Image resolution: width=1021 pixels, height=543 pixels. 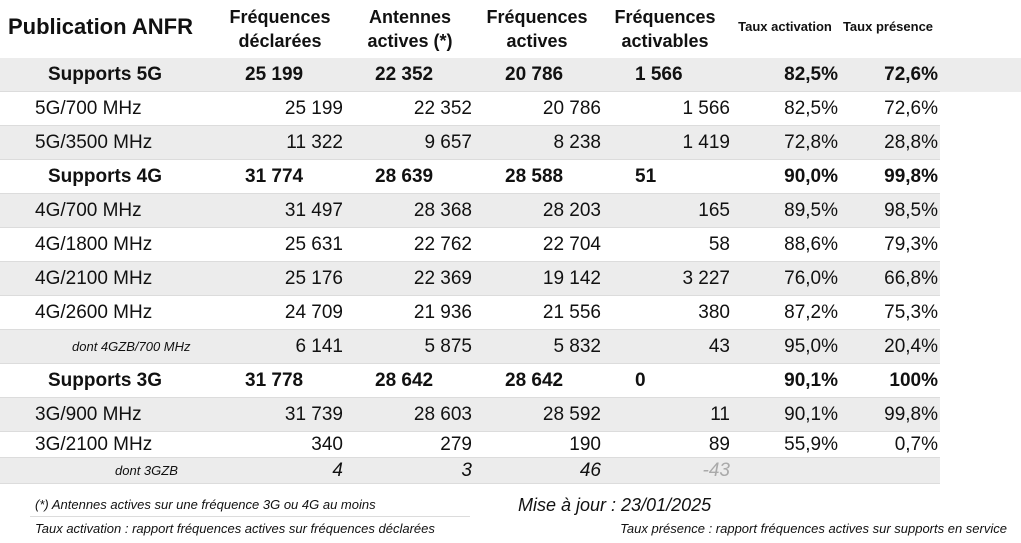 I want to click on row-label: 5G/700 MHz, so click(x=88, y=108).